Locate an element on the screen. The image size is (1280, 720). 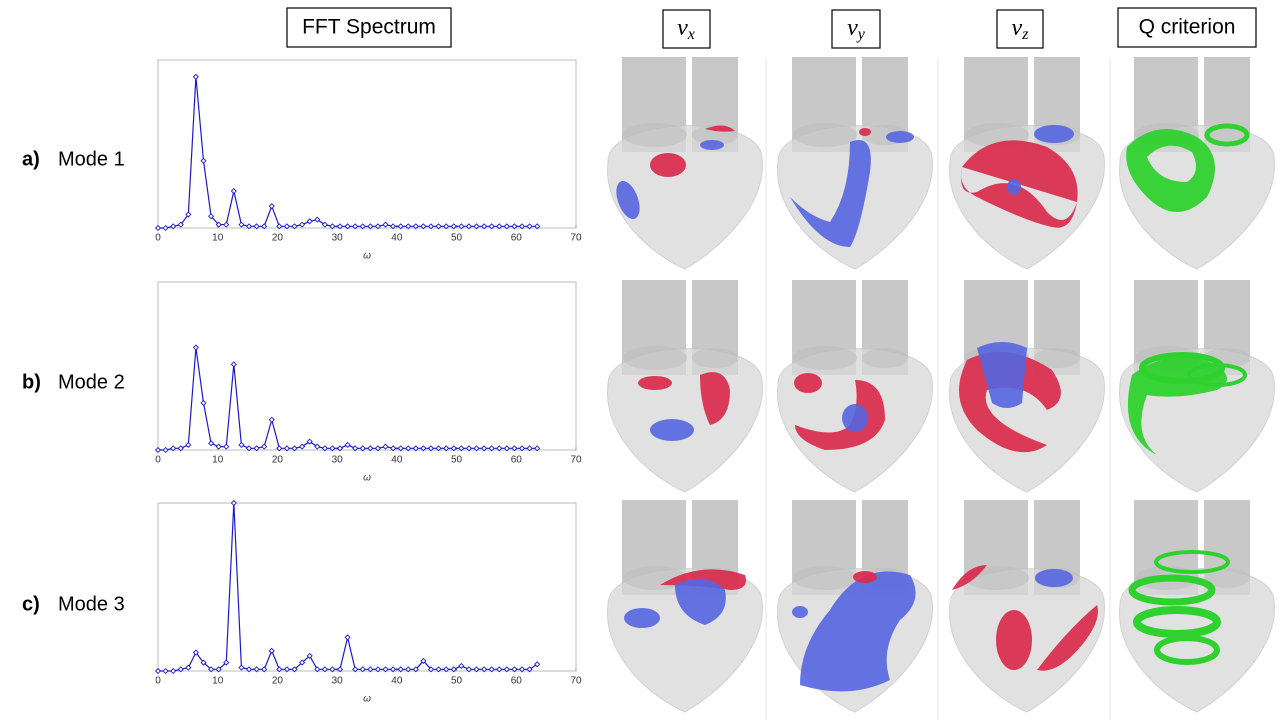
row-letter: b) is located at coordinates (31, 382).